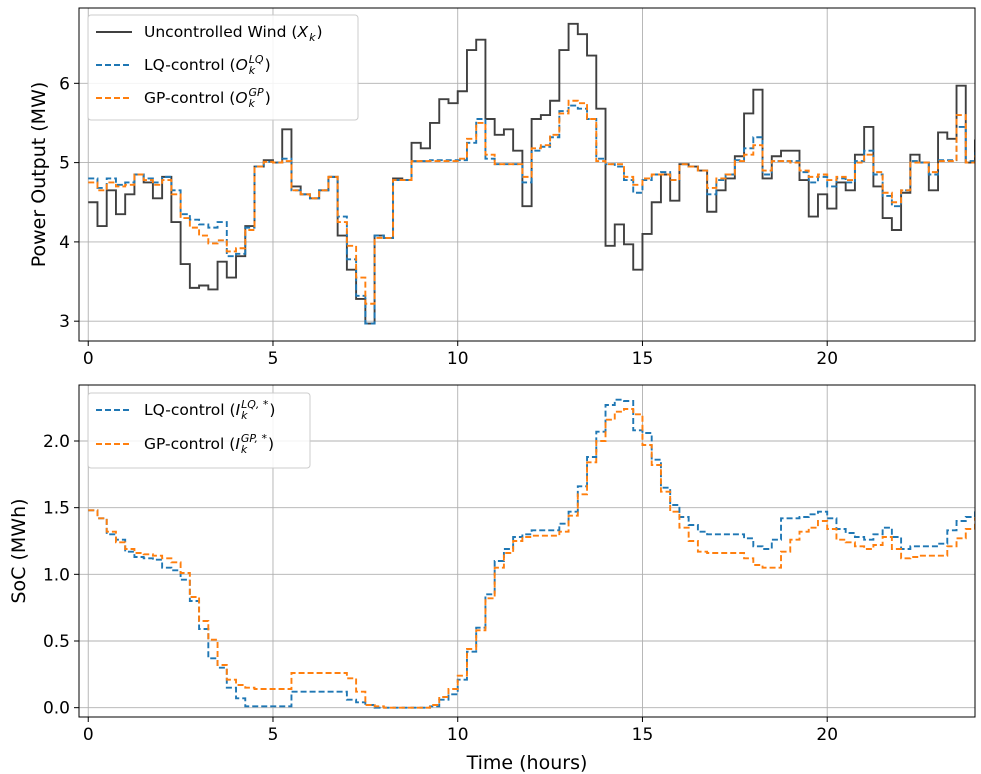 This screenshot has width=981, height=774. What do you see at coordinates (207, 98) in the screenshot?
I see `legend-entry: GP-control (OGP k)` at bounding box center [207, 98].